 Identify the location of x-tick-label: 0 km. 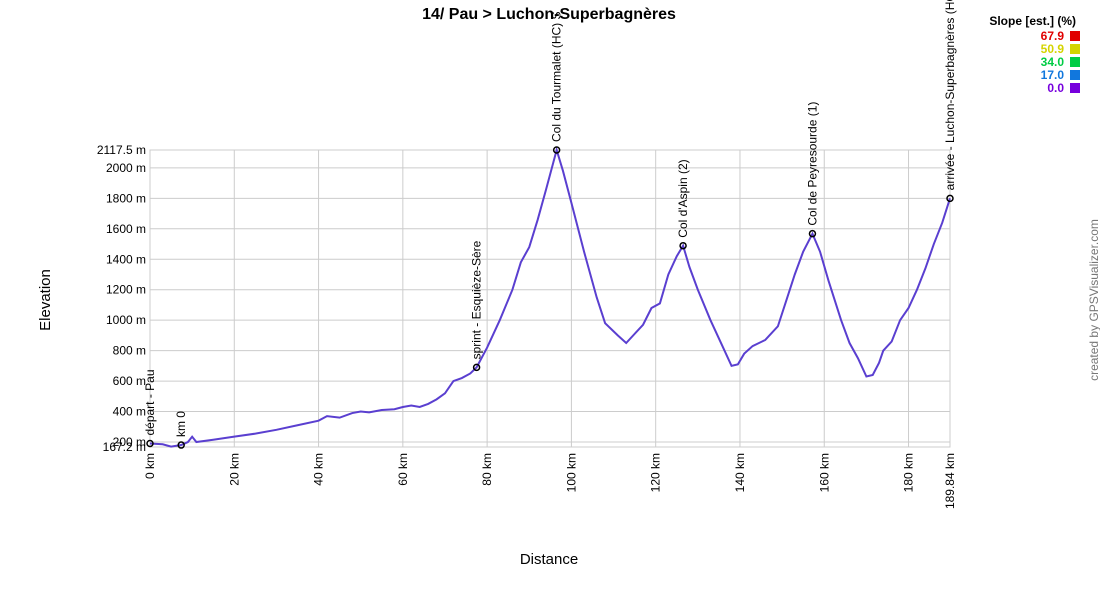
(150, 466).